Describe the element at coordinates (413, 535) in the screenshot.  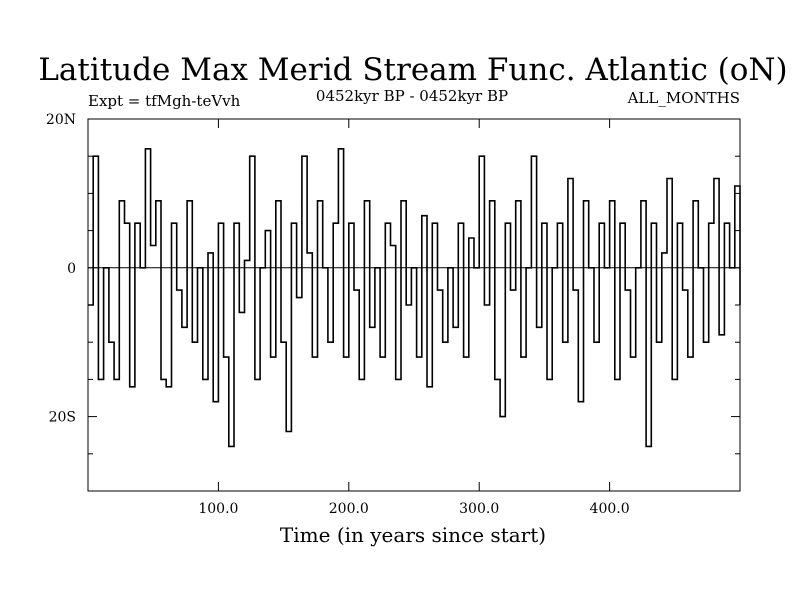
I see `x-axis-label: Time (in years since start)` at that location.